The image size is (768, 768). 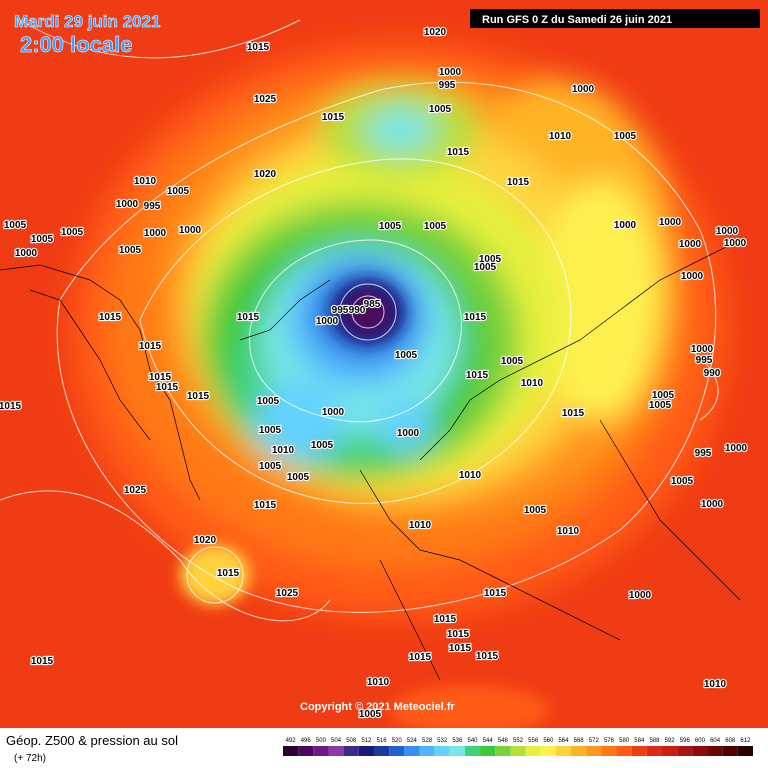 I want to click on scale-label: 540, so click(x=473, y=741).